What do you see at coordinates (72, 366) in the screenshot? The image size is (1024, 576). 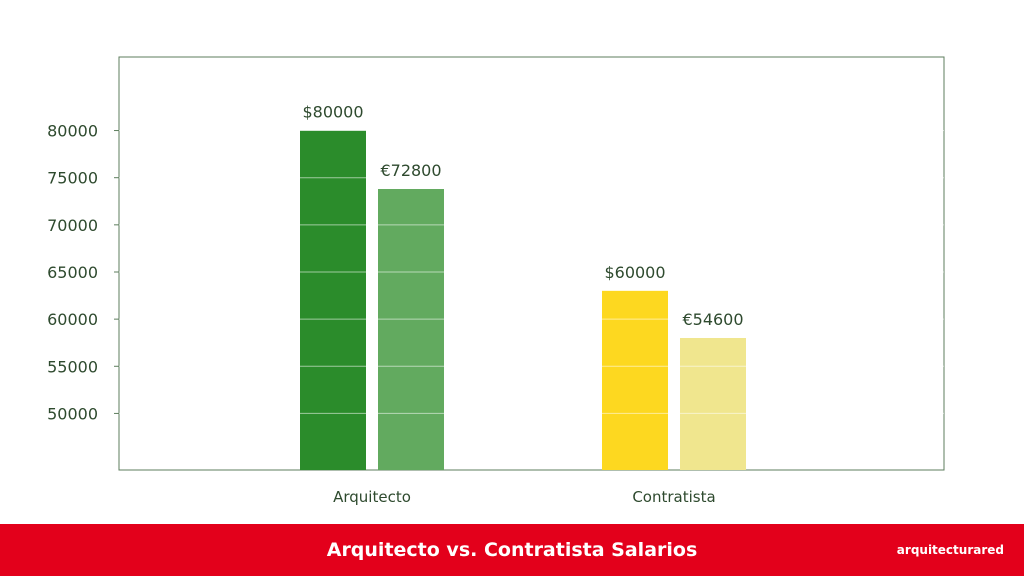 I see `y-tick-label: 55000` at bounding box center [72, 366].